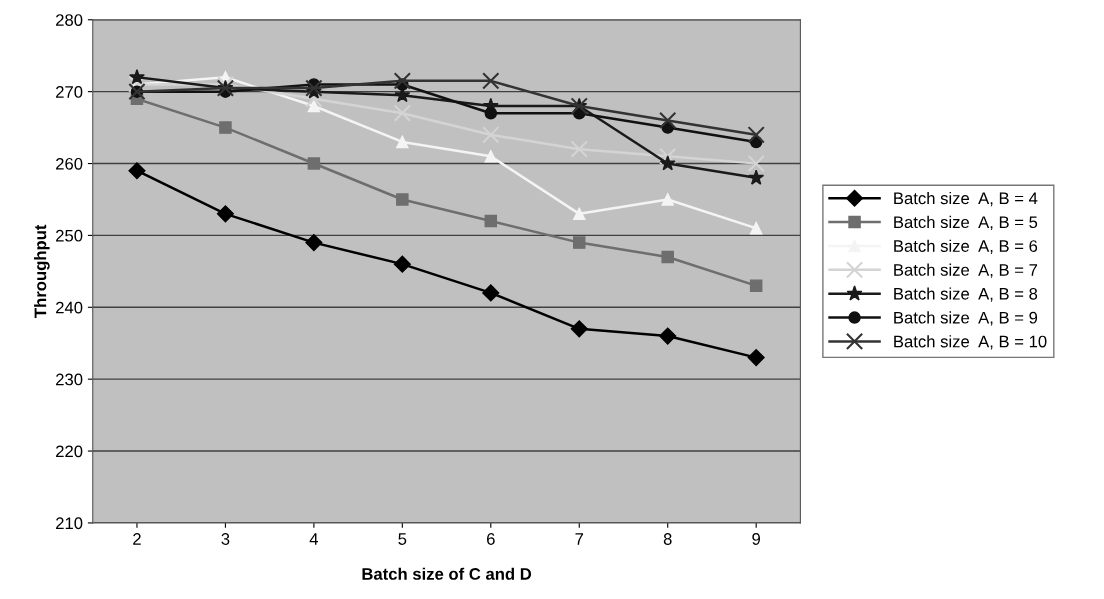  What do you see at coordinates (970, 342) in the screenshot?
I see `legend-label: Batch size A, B = 10` at bounding box center [970, 342].